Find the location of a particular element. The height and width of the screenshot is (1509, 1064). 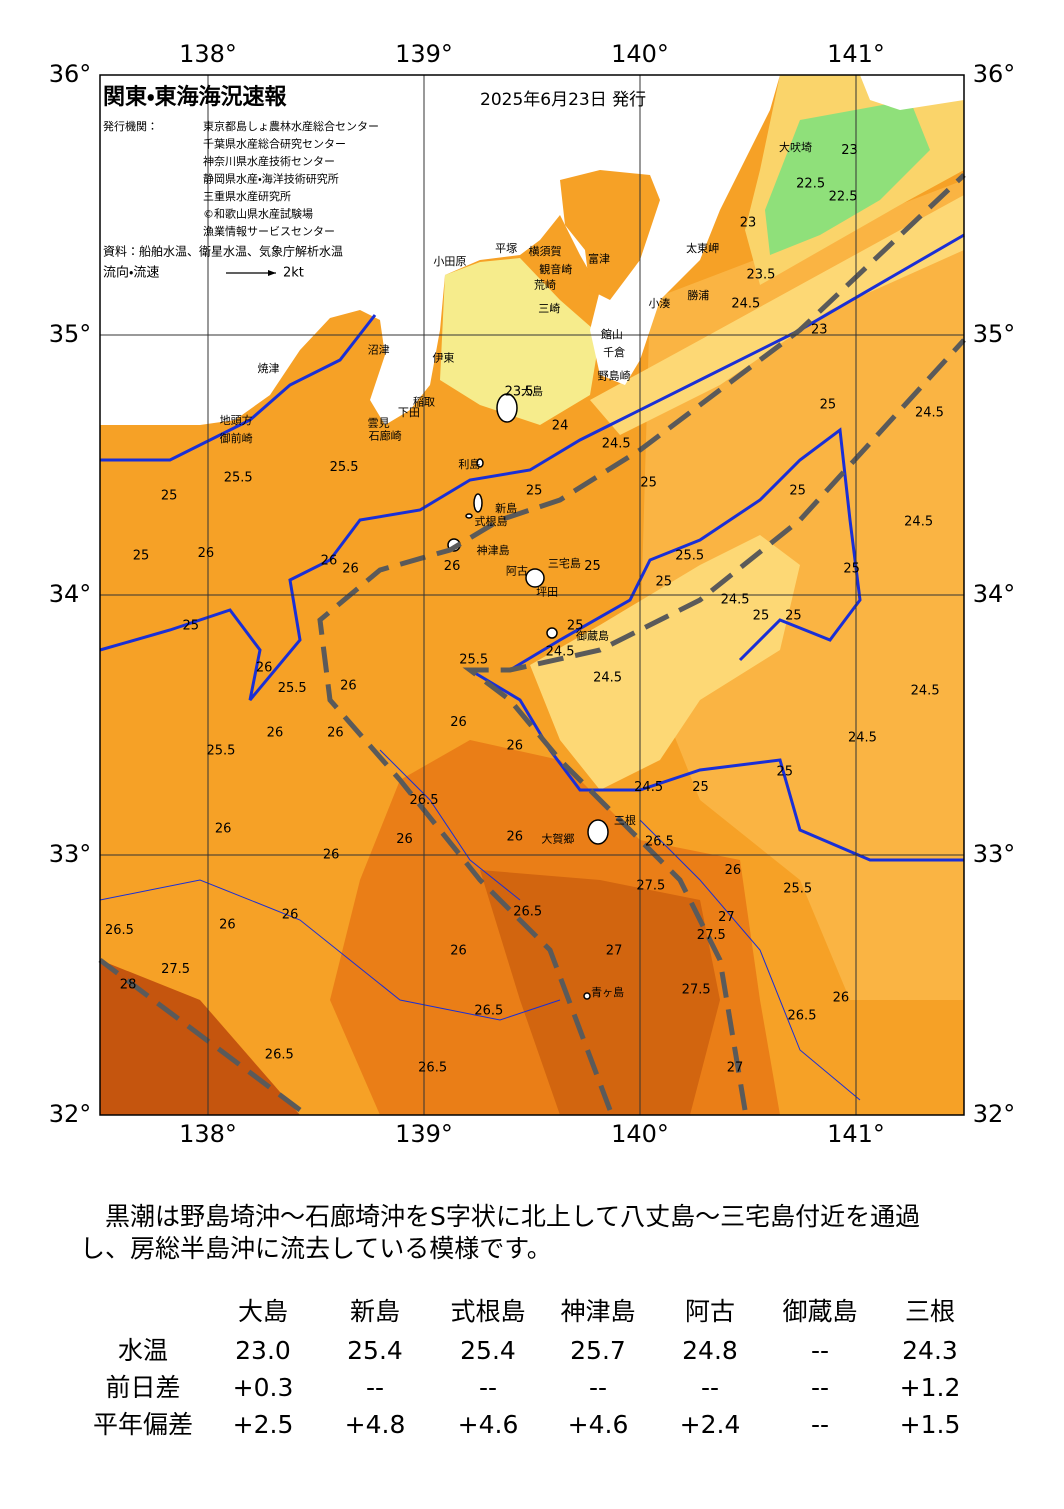

place-name: 御前崎 is located at coordinates (236, 438).